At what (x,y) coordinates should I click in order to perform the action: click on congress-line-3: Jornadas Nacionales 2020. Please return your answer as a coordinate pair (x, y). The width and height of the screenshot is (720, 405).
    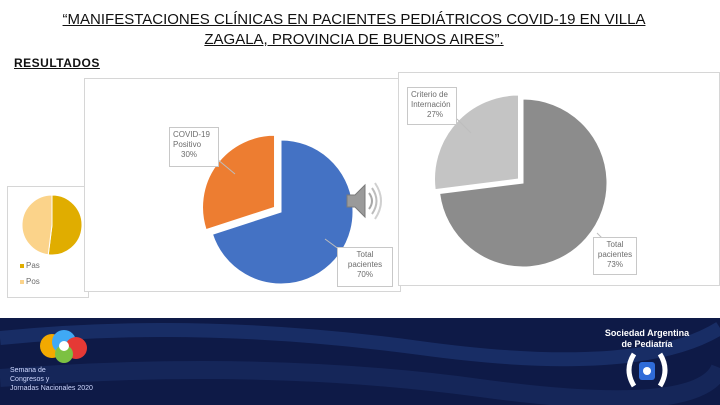
    Looking at the image, I should click on (51, 388).